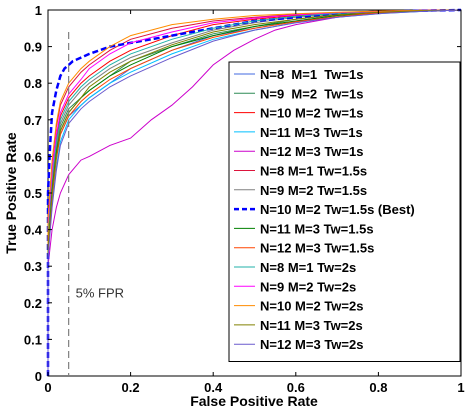 The height and width of the screenshot is (412, 474). I want to click on y-tick-label: 0.4, so click(33, 230).